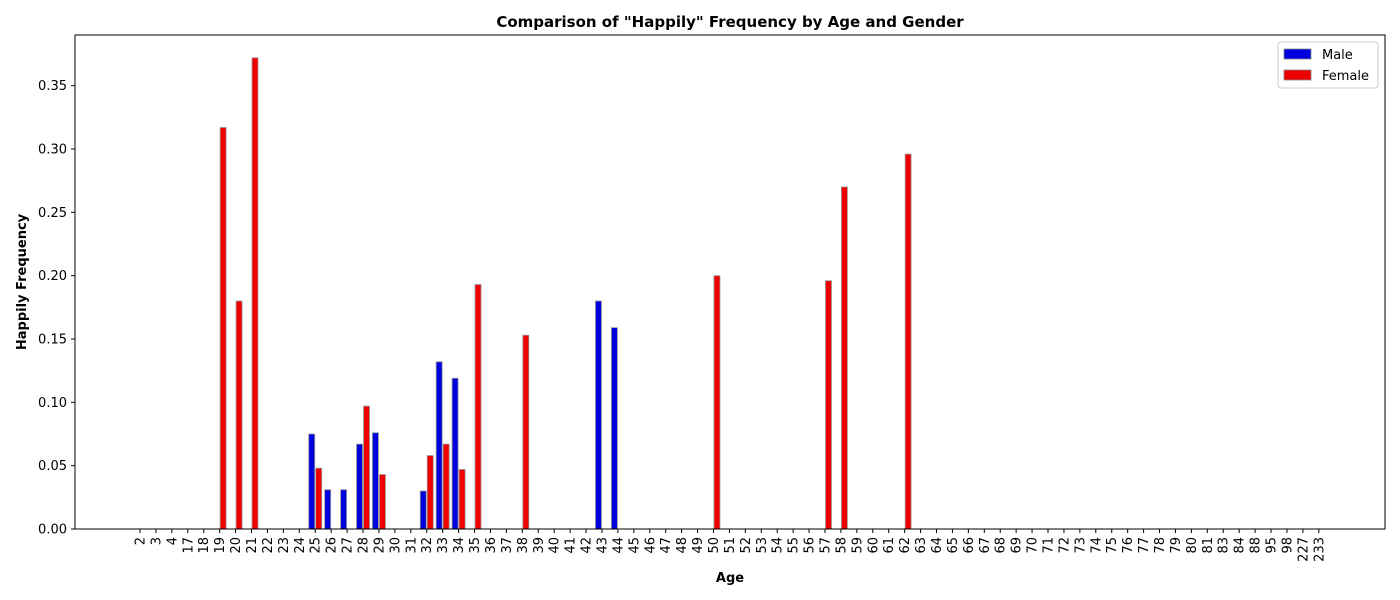 This screenshot has height=600, width=1400. I want to click on x-tick-label: 76, so click(1128, 545).